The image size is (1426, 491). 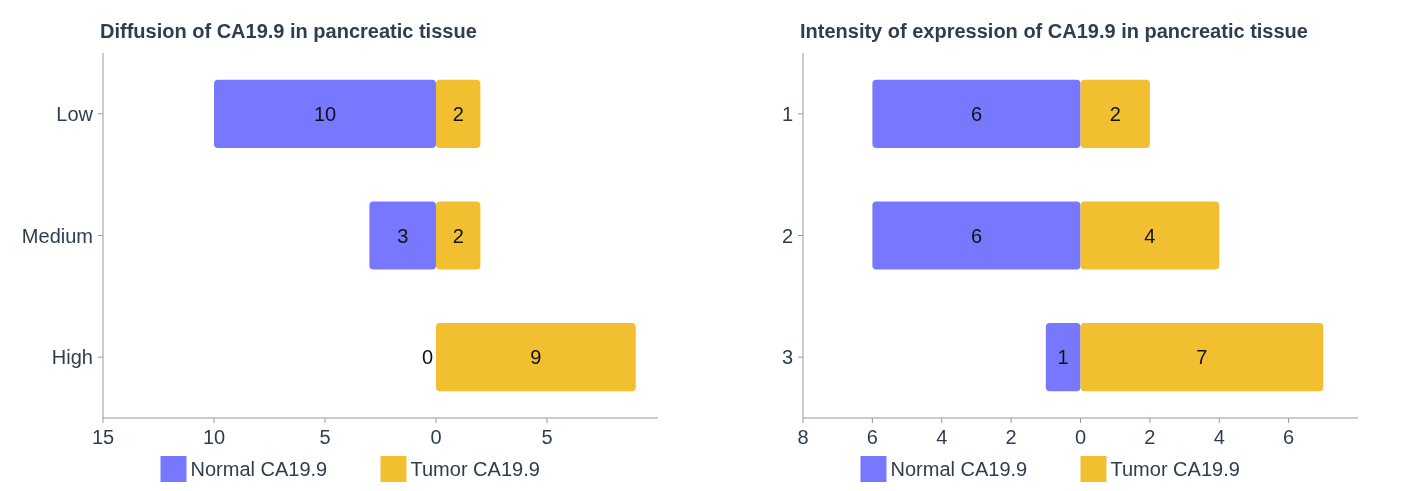 I want to click on y-tick-label: 3, so click(x=787, y=357).